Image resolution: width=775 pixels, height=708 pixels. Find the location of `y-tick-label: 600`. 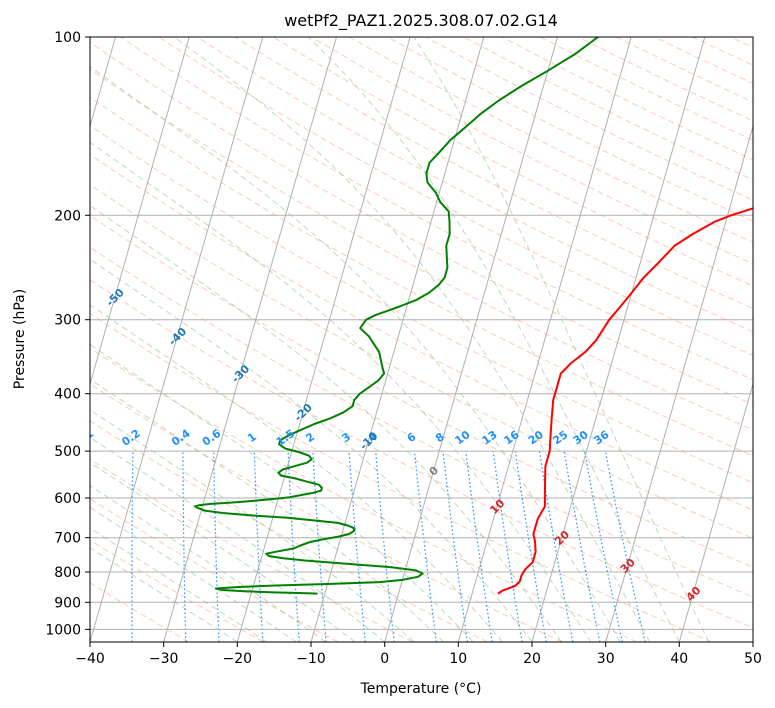

y-tick-label: 600 is located at coordinates (67, 499).